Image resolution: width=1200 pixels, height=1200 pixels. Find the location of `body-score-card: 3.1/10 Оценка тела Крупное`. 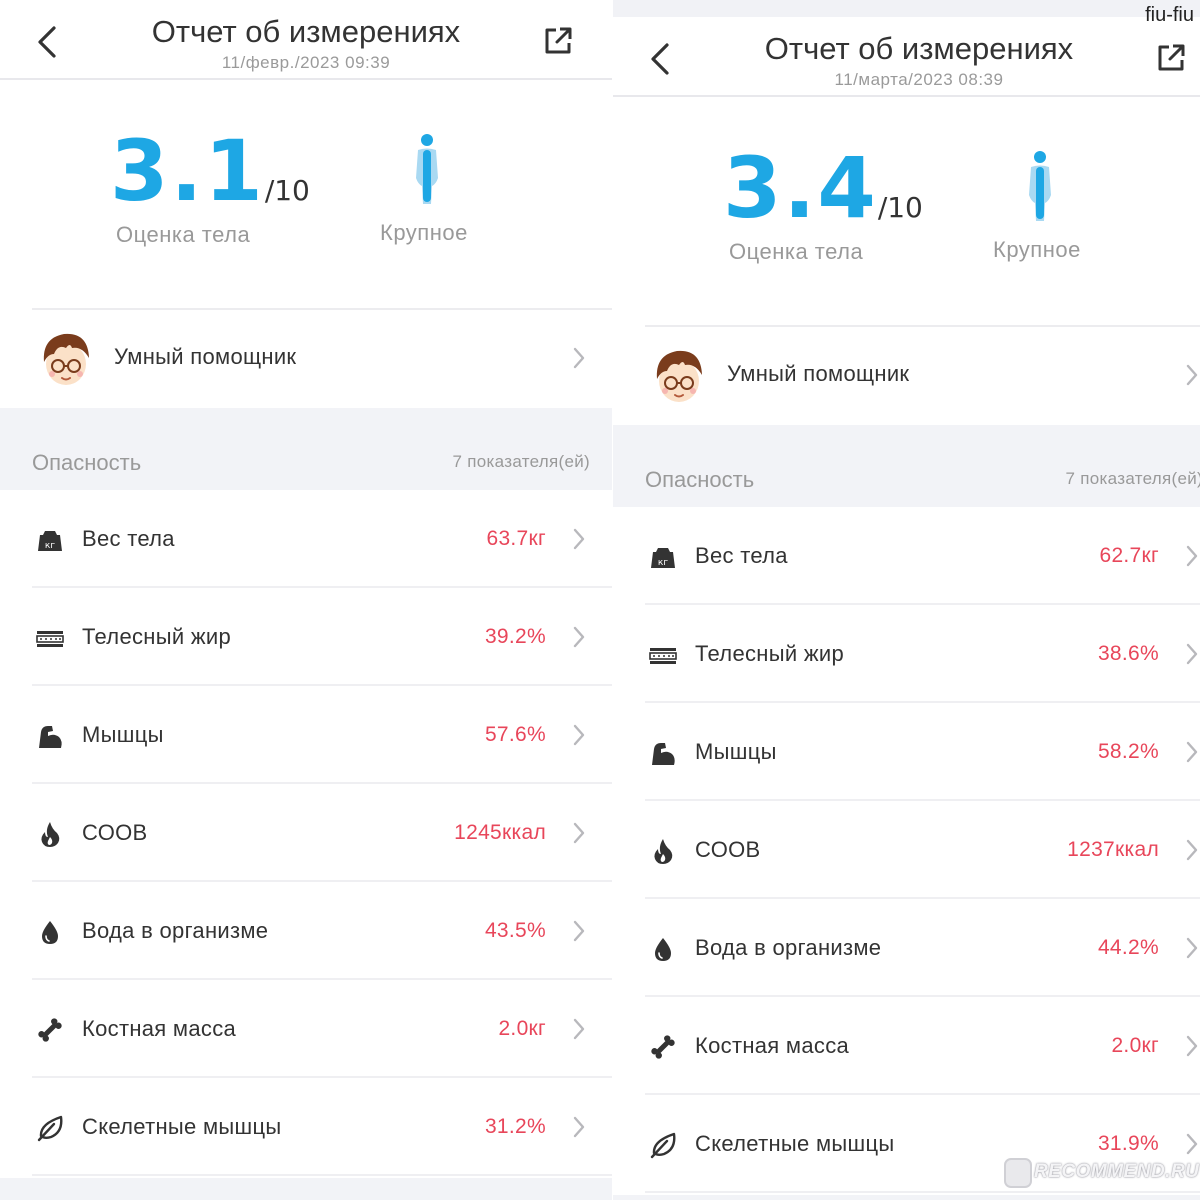

body-score-card: 3.1/10 Оценка тела Крупное is located at coordinates (306, 194).